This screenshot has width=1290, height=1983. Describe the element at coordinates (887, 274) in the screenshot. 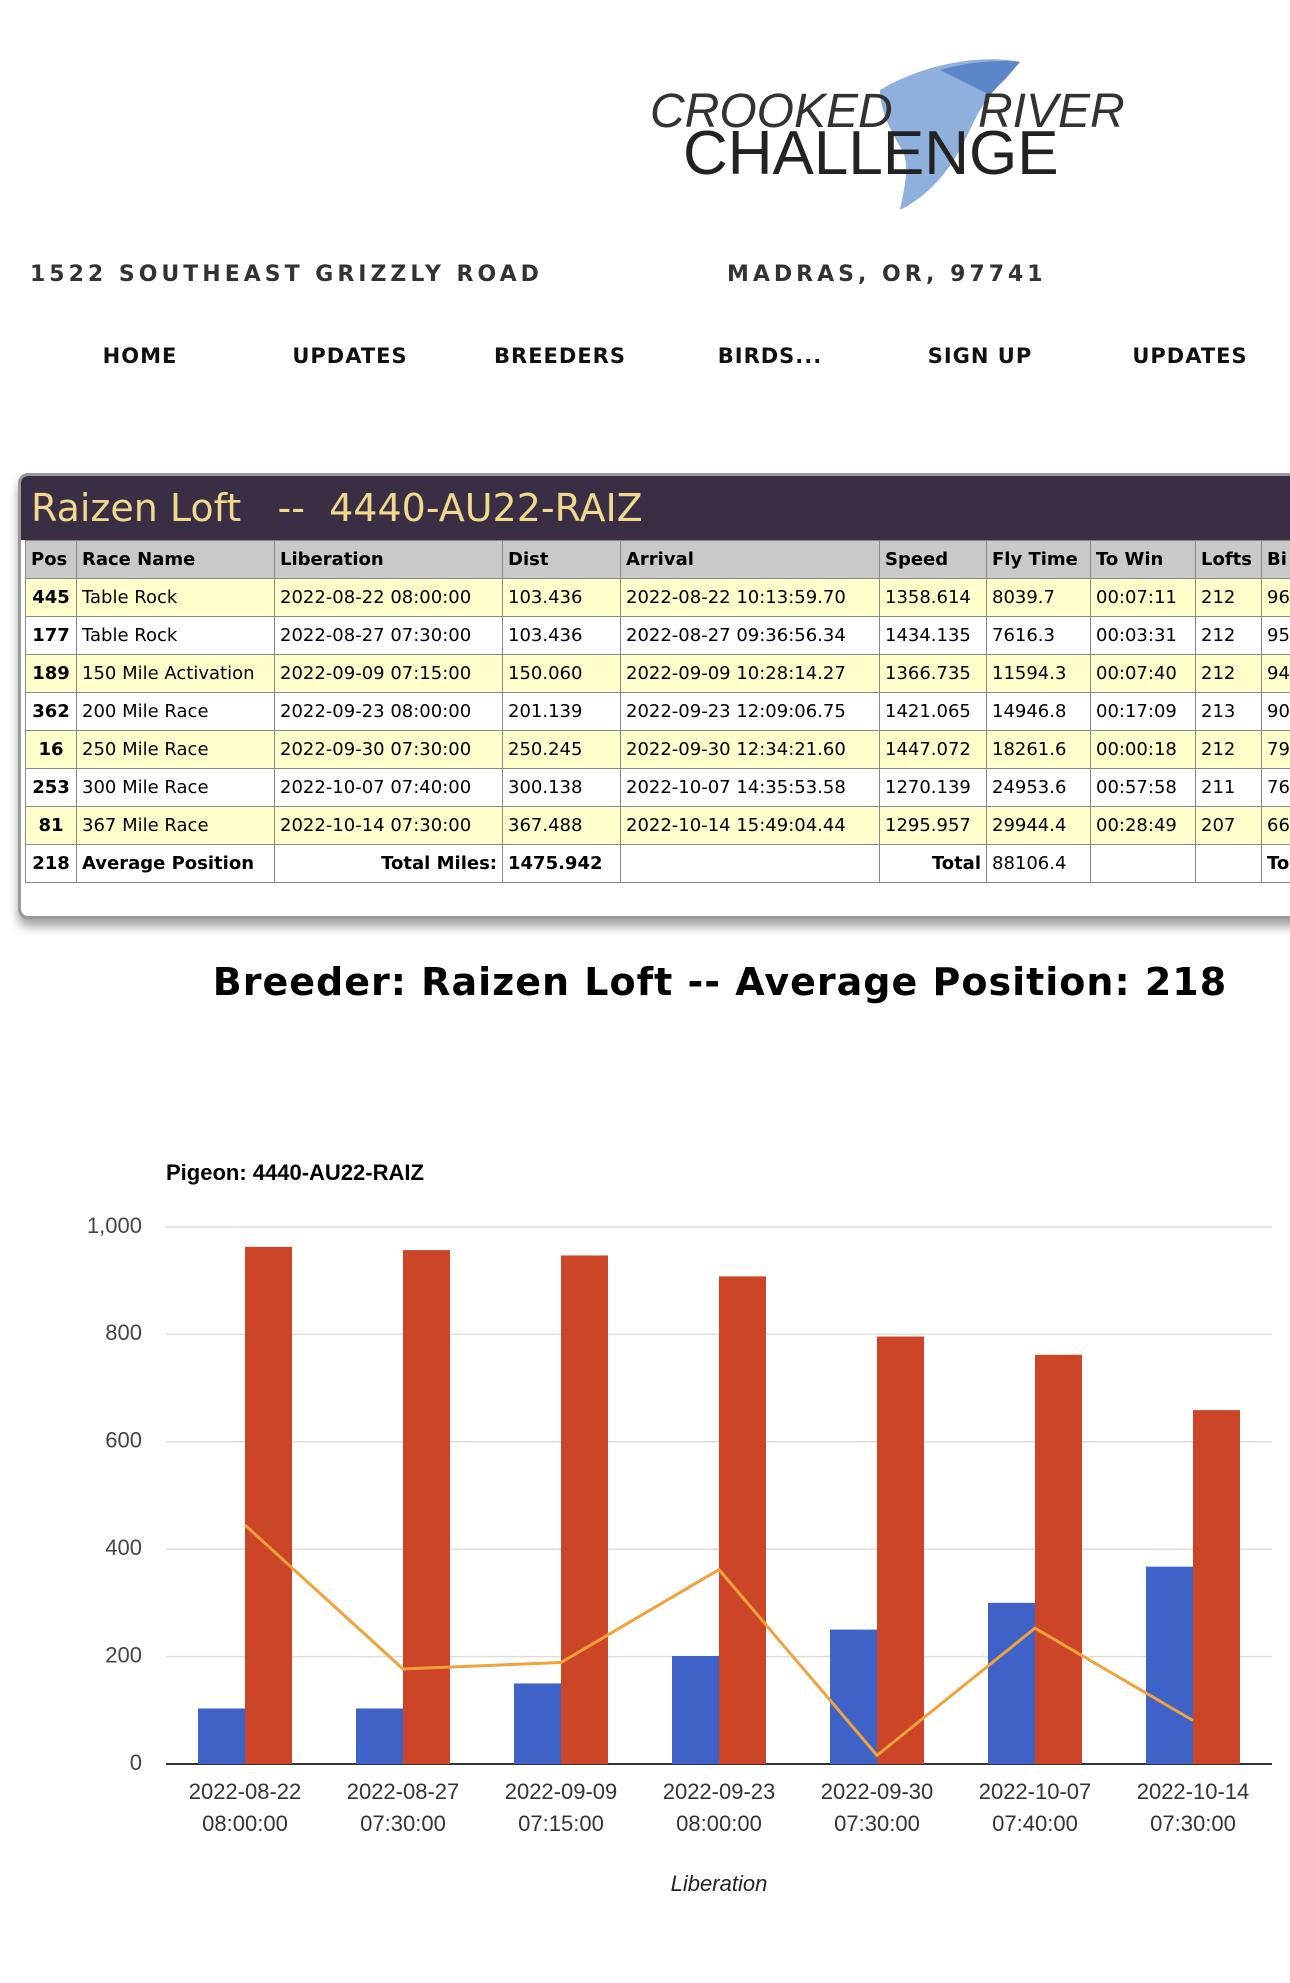

I see `address-city: MADRAS, OR, 97741` at that location.